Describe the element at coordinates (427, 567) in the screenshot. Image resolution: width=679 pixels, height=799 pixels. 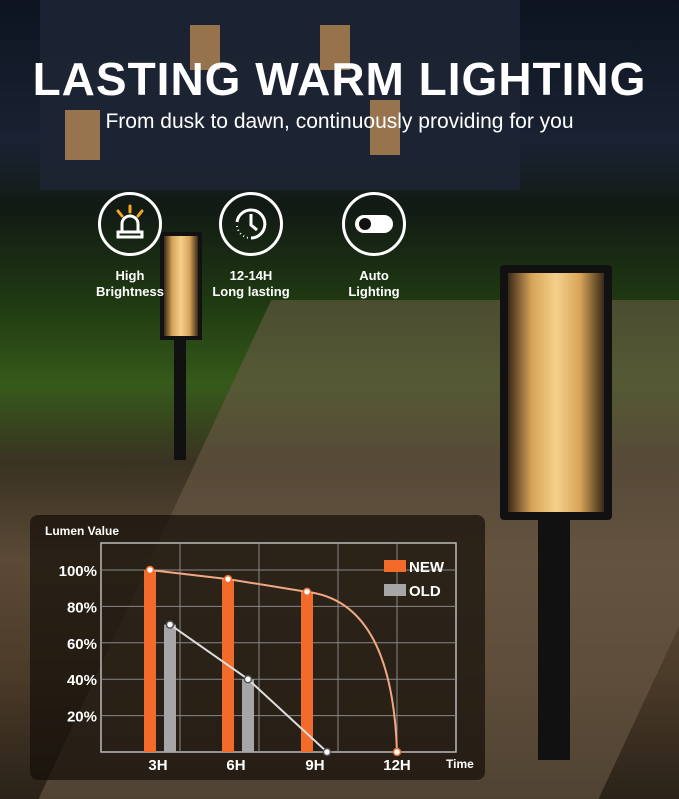
I see `legend-label-new: NEW` at that location.